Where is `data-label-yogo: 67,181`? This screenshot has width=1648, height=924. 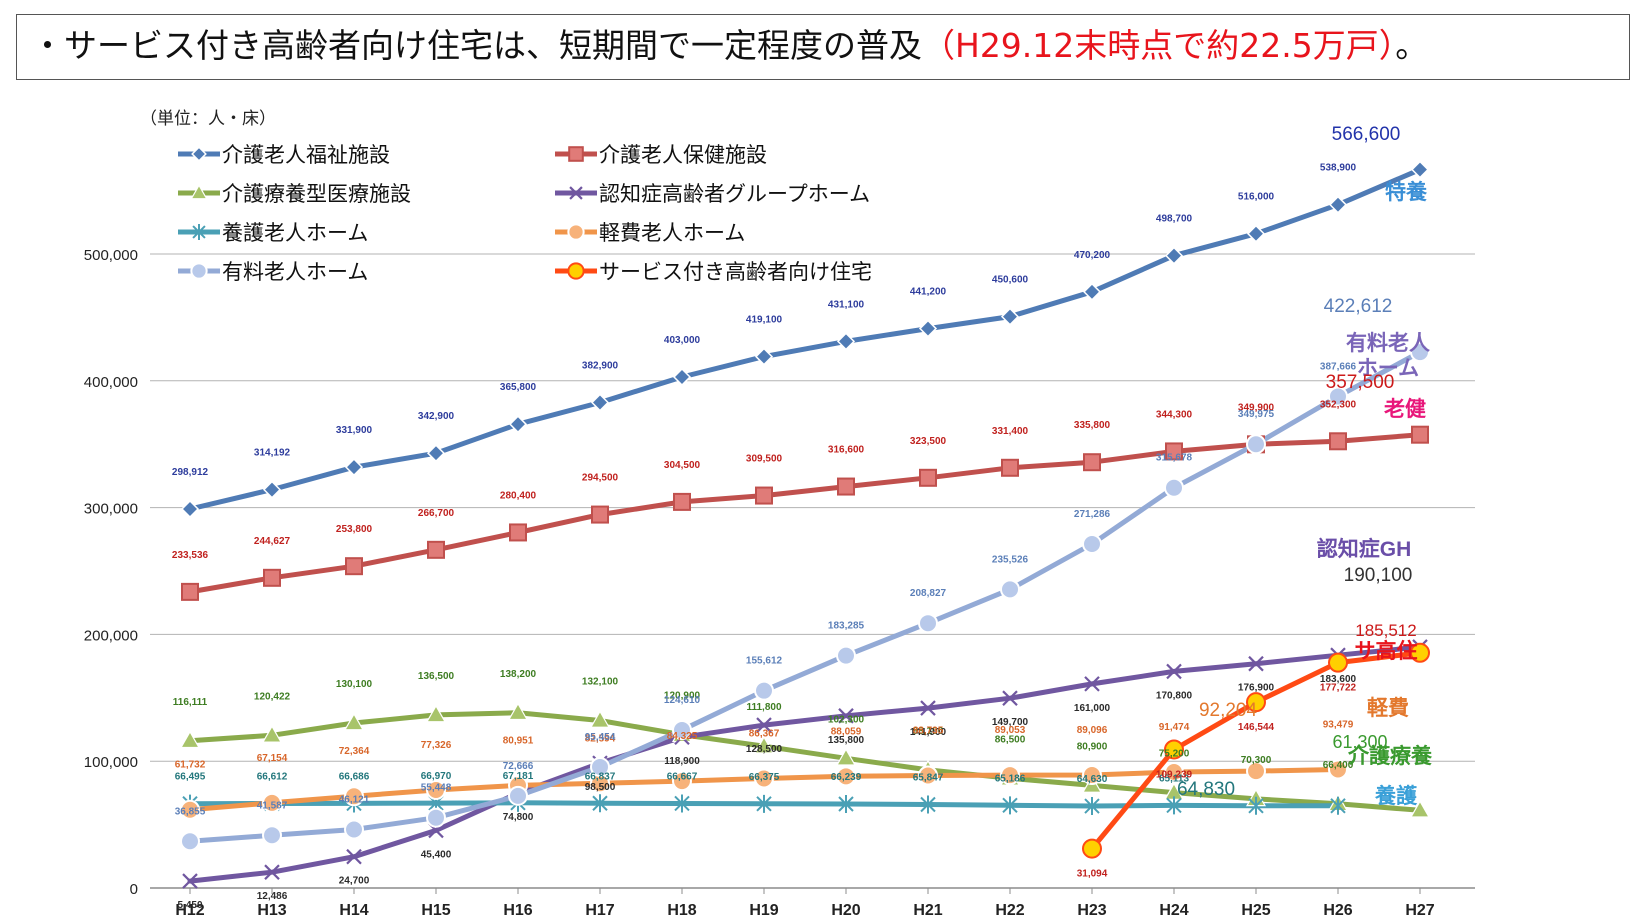
data-label-yogo: 67,181 is located at coordinates (518, 776).